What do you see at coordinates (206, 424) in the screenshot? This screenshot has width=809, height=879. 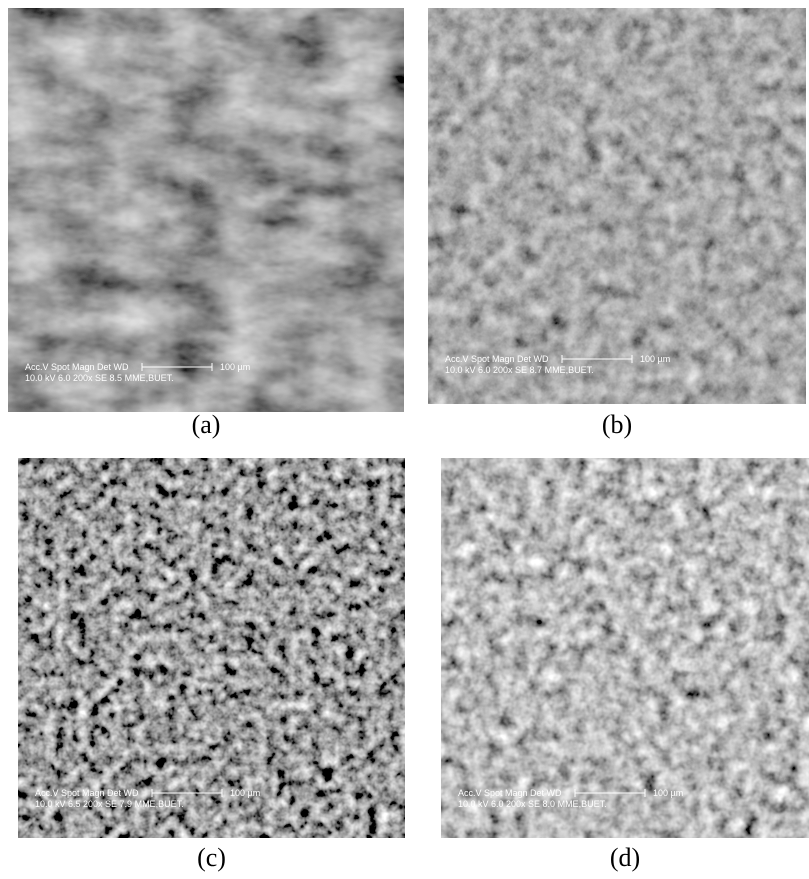 I see `panel-label: (a)` at bounding box center [206, 424].